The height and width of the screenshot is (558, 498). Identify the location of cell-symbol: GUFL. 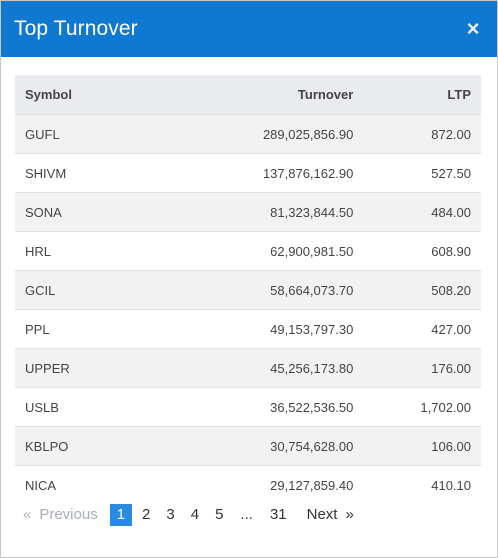
(77, 134).